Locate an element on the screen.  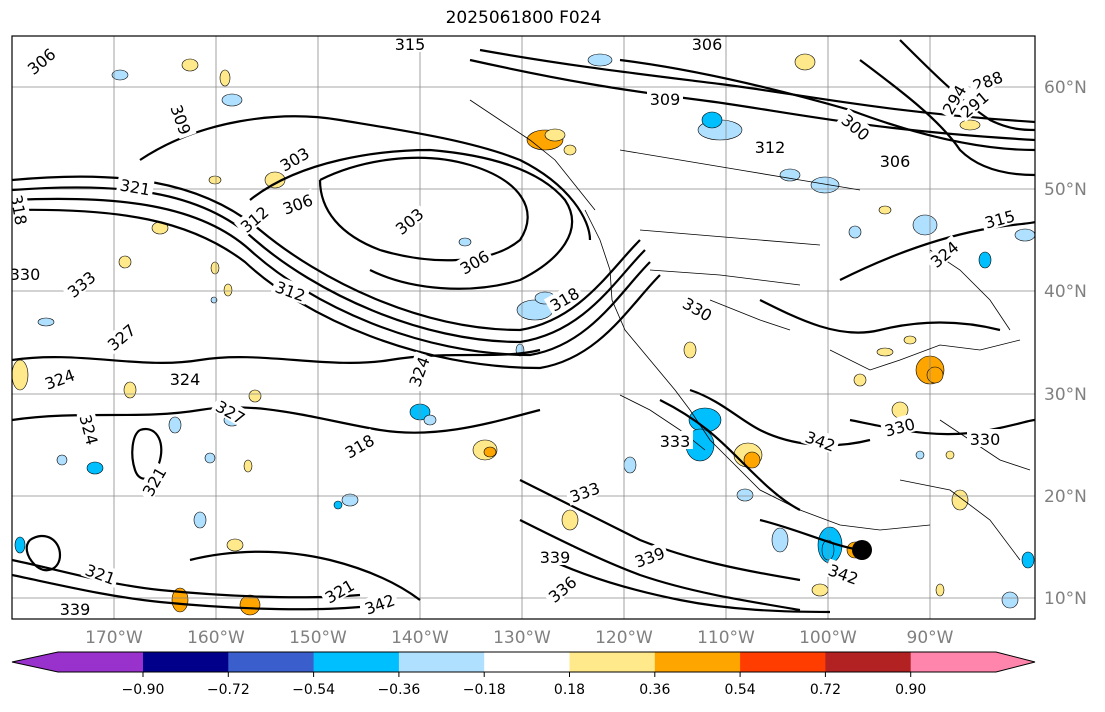
colorbar-tick-label: 0.36 is located at coordinates (654, 690).